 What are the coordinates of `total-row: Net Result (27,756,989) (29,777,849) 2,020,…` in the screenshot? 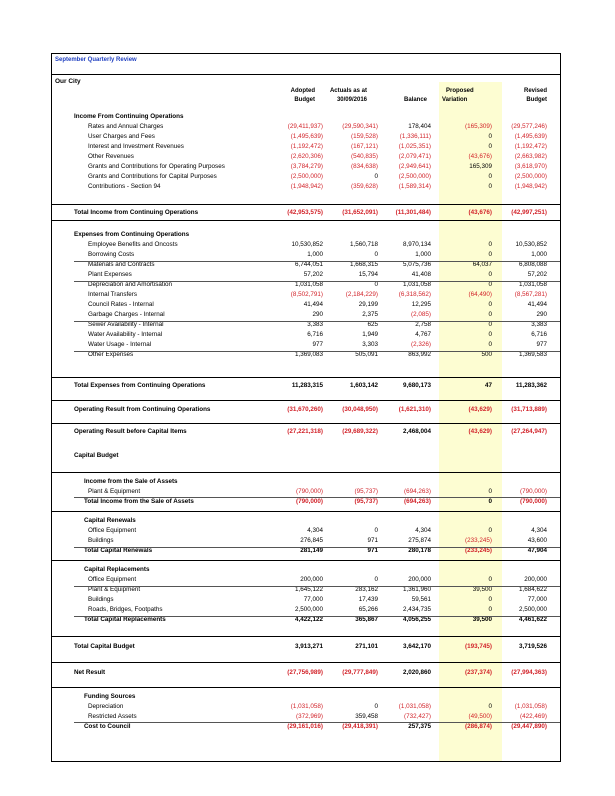 It's located at (306, 673).